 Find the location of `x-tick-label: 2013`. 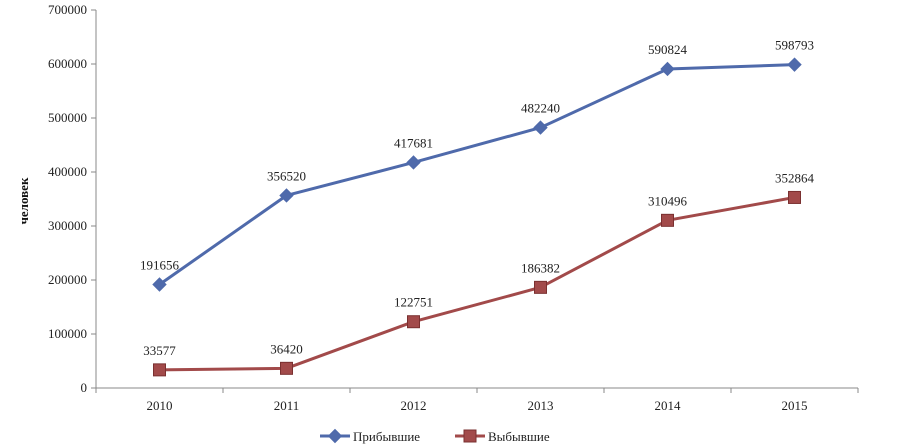

x-tick-label: 2013 is located at coordinates (541, 405).